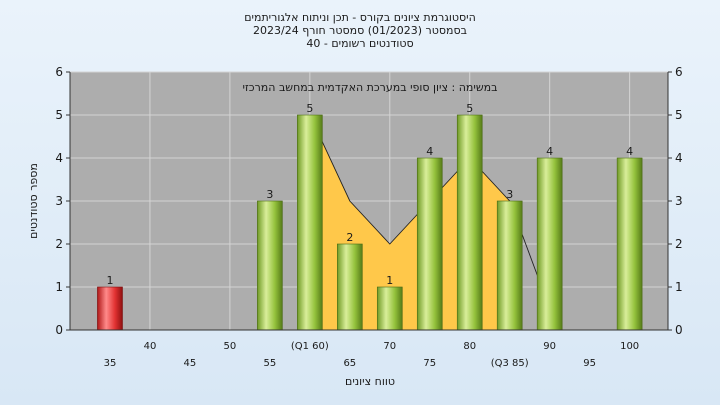  What do you see at coordinates (360, 30) in the screenshot?
I see `chart-title-line-2: בסמסטר (01/2023) סמסטר חורף 2023/24` at bounding box center [360, 30].